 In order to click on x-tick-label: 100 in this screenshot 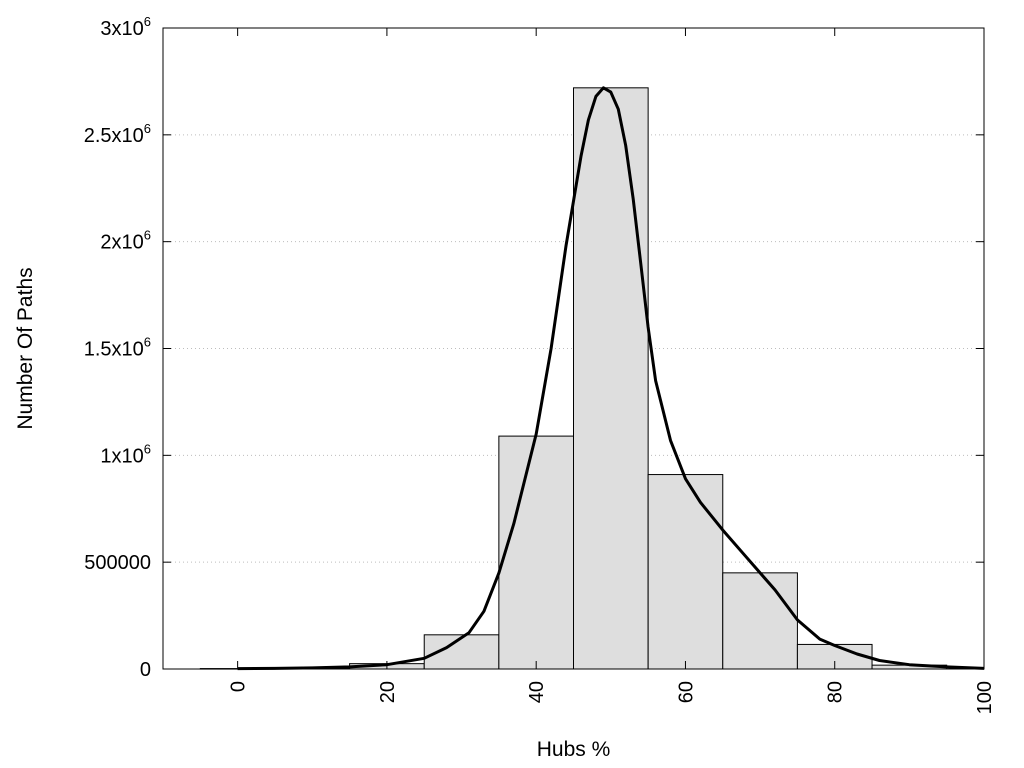, I will do `click(985, 697)`.